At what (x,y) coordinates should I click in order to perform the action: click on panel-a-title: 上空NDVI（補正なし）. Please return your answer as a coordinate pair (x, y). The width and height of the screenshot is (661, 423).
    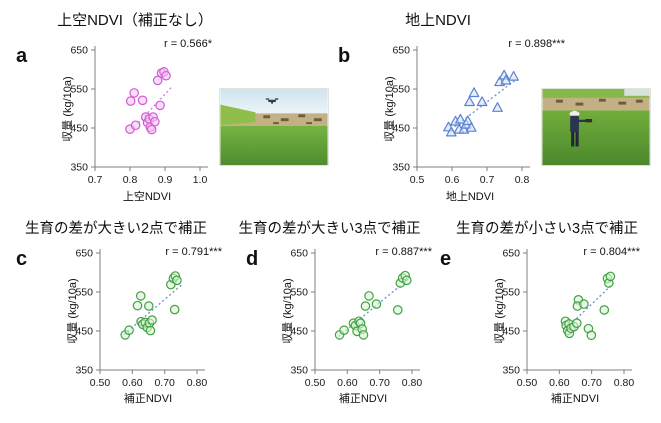
    Looking at the image, I should click on (135, 20).